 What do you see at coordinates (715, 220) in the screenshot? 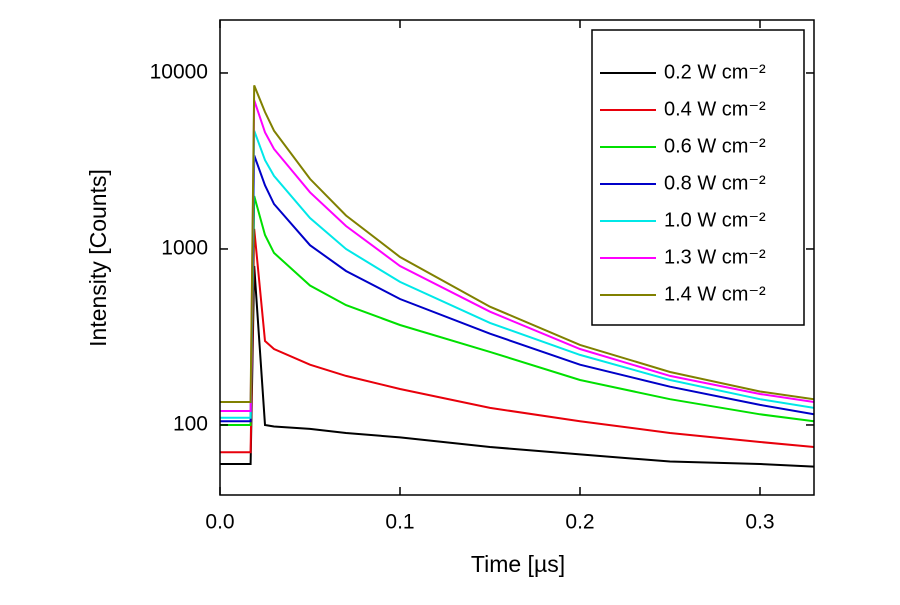
I see `legend-label: 1.0 W cm⁻²` at bounding box center [715, 220].